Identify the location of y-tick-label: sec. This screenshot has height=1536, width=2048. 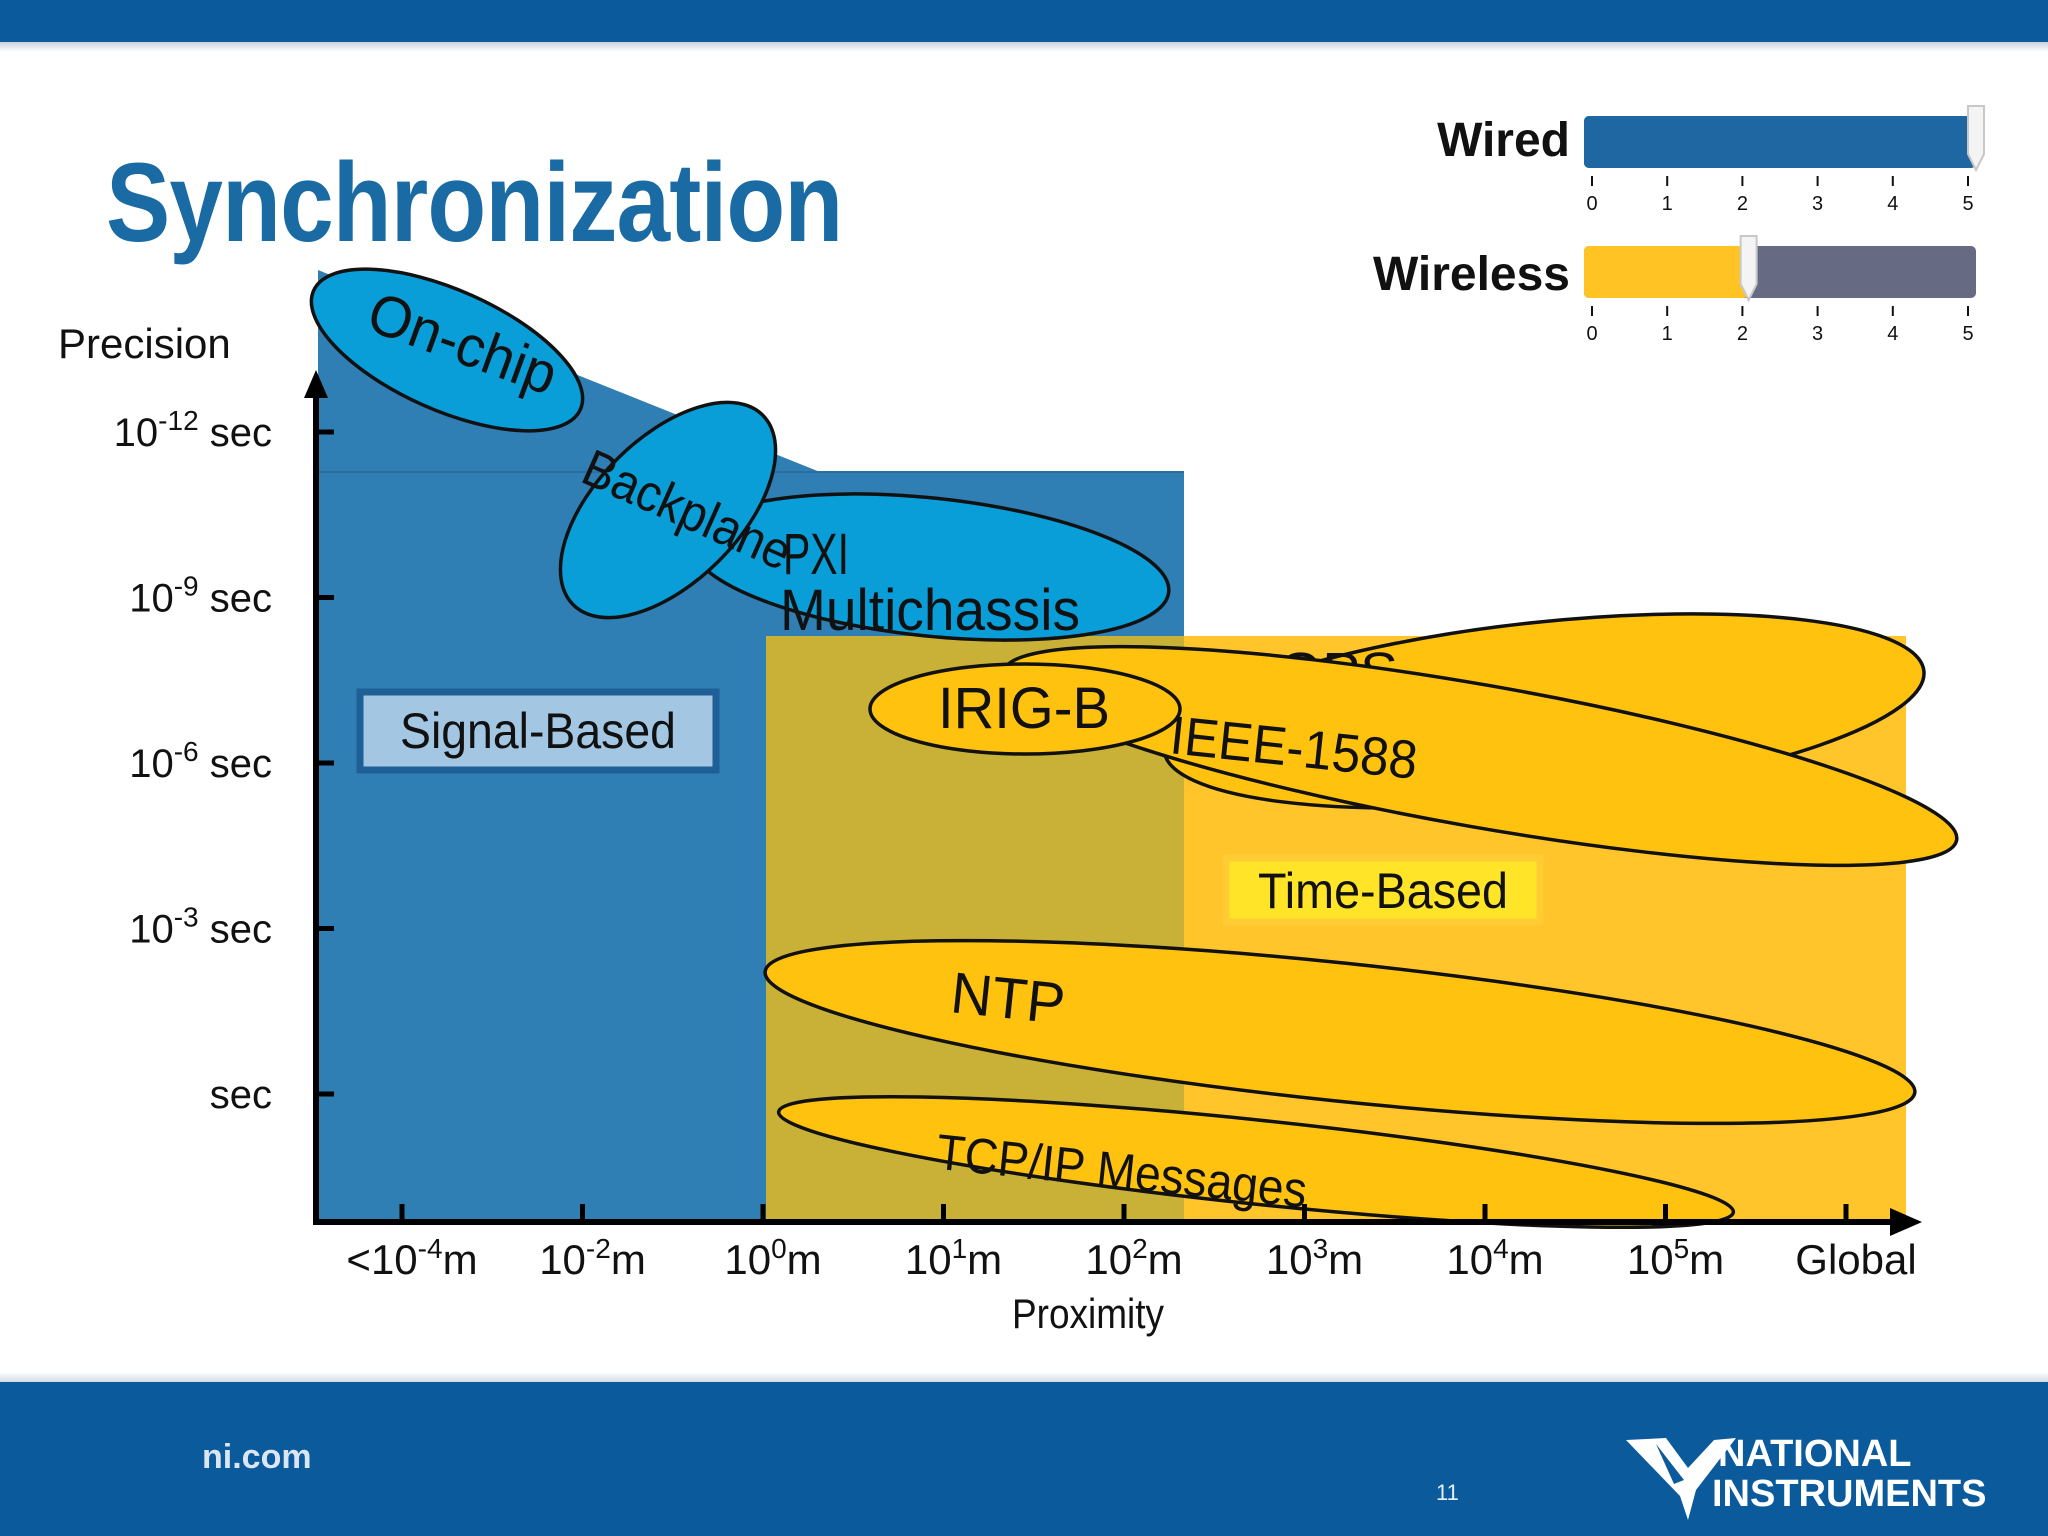
(241, 1095).